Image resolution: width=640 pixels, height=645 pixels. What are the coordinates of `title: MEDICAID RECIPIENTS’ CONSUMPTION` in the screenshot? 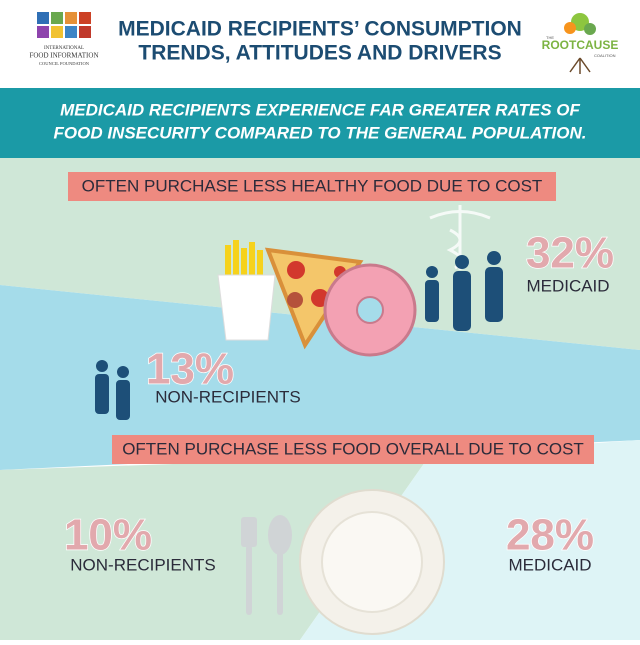 It's located at (320, 29).